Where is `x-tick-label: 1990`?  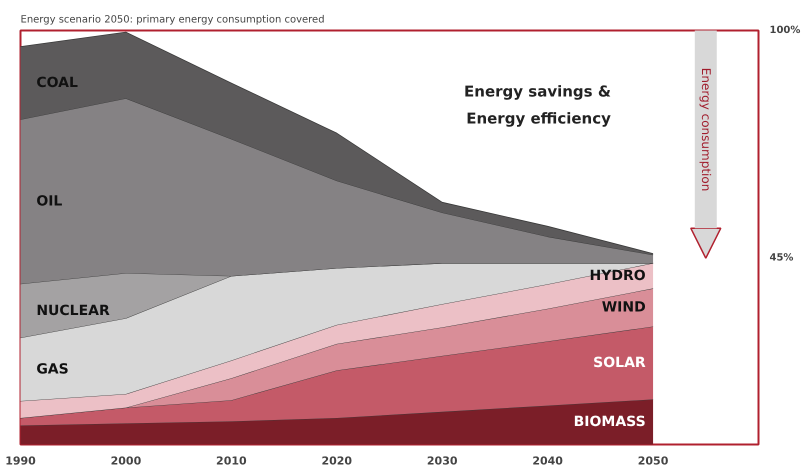
x-tick-label: 1990 is located at coordinates (20, 461).